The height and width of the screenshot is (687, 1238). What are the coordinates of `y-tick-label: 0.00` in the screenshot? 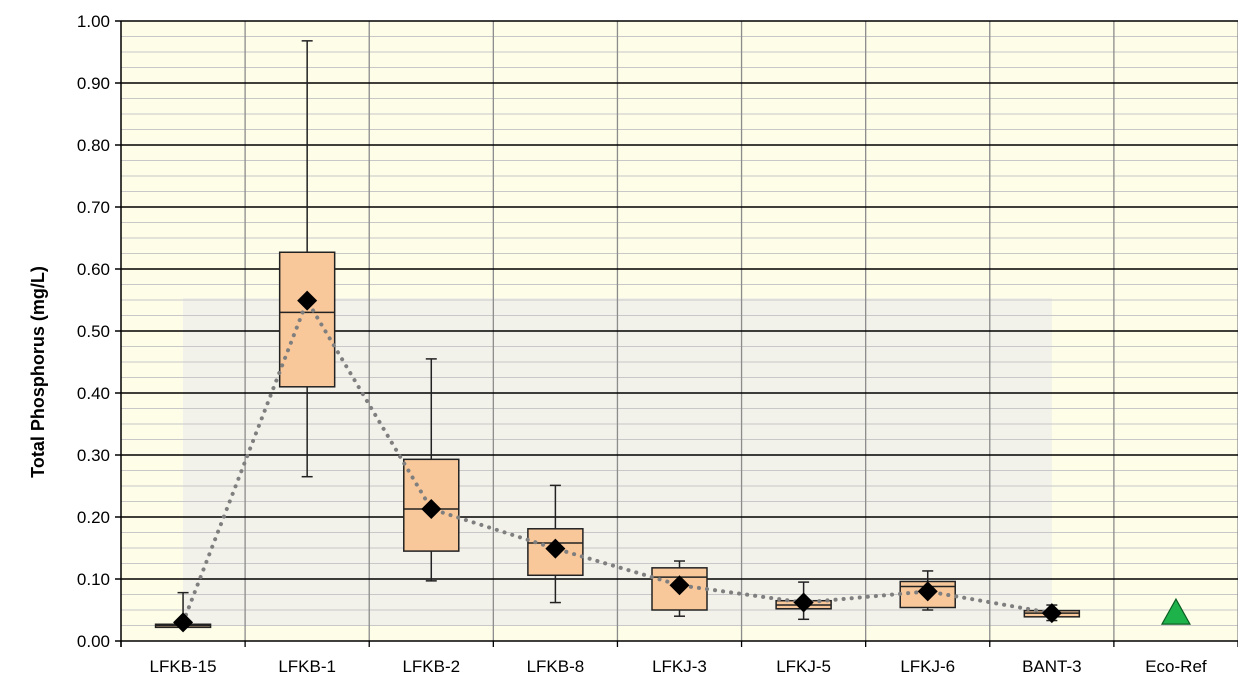 It's located at (93, 641).